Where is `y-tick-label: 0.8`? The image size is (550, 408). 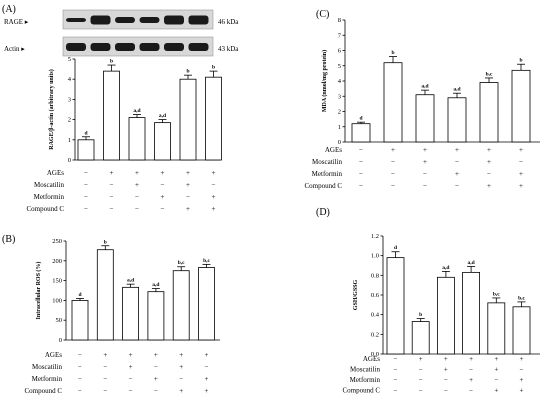 y-tick-label: 0.8 is located at coordinates (375, 275).